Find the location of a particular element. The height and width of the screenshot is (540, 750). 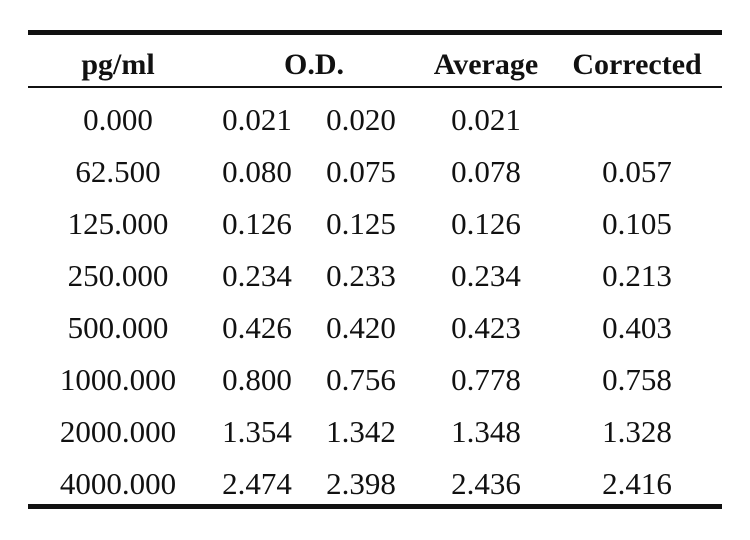

cell-average: 1.348 is located at coordinates (486, 431).